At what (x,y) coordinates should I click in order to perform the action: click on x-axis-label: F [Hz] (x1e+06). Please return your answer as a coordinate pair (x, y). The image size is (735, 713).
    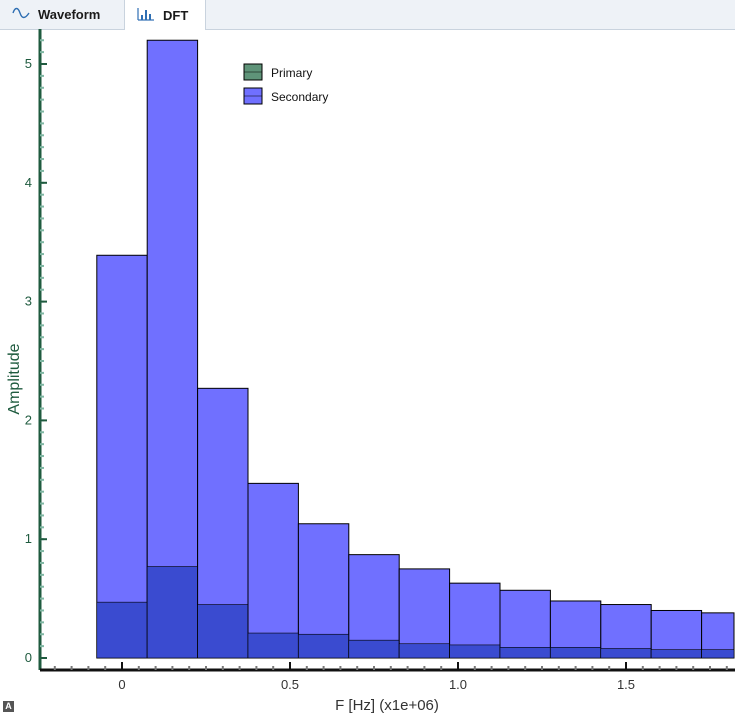
    Looking at the image, I should click on (387, 705).